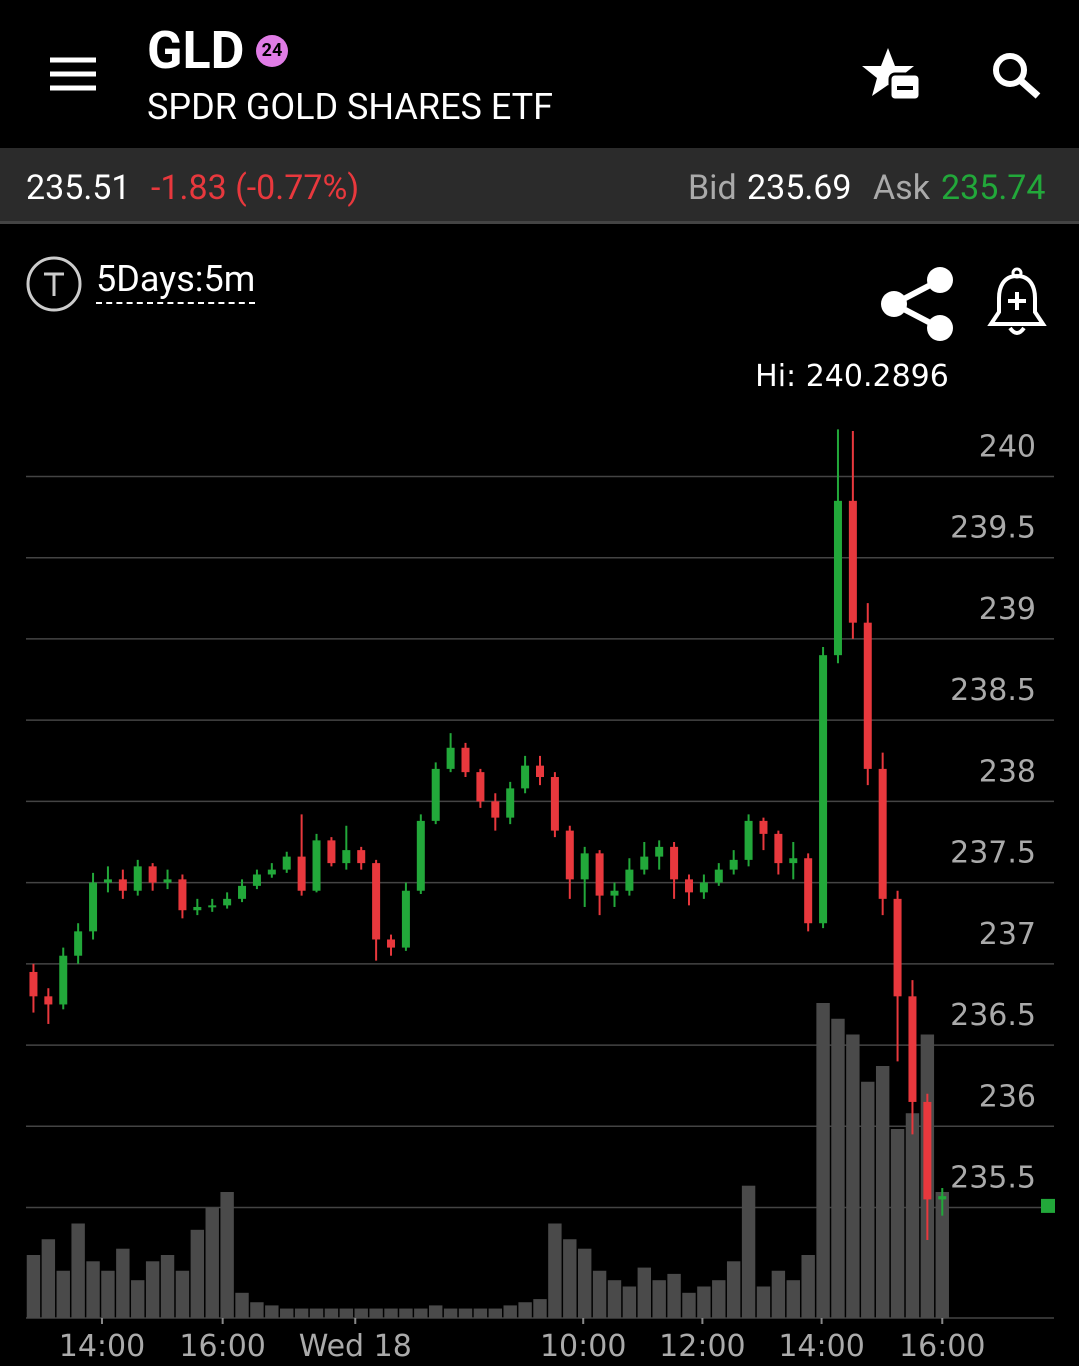 Image resolution: width=1079 pixels, height=1366 pixels. I want to click on x-tick-label: 16:00, so click(942, 1346).